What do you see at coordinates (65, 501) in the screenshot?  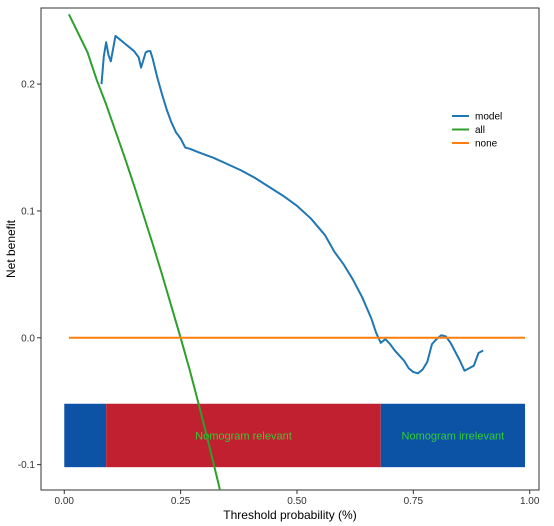 I see `x-tick-label: 0.00` at bounding box center [65, 501].